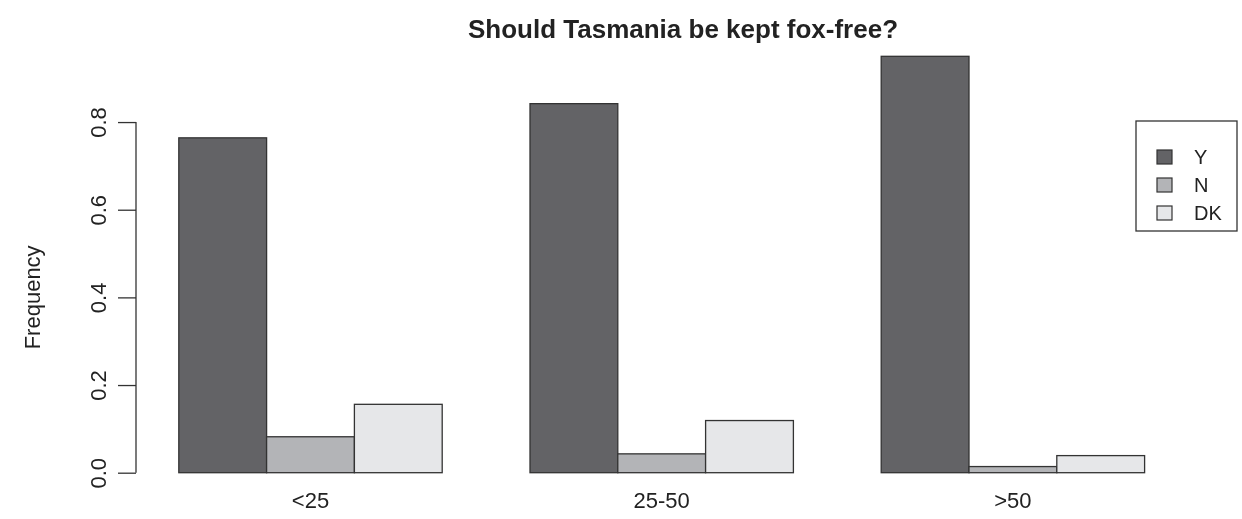 This screenshot has width=1242, height=519. Describe the element at coordinates (310, 500) in the screenshot. I see `x-tick-label: <25` at that location.